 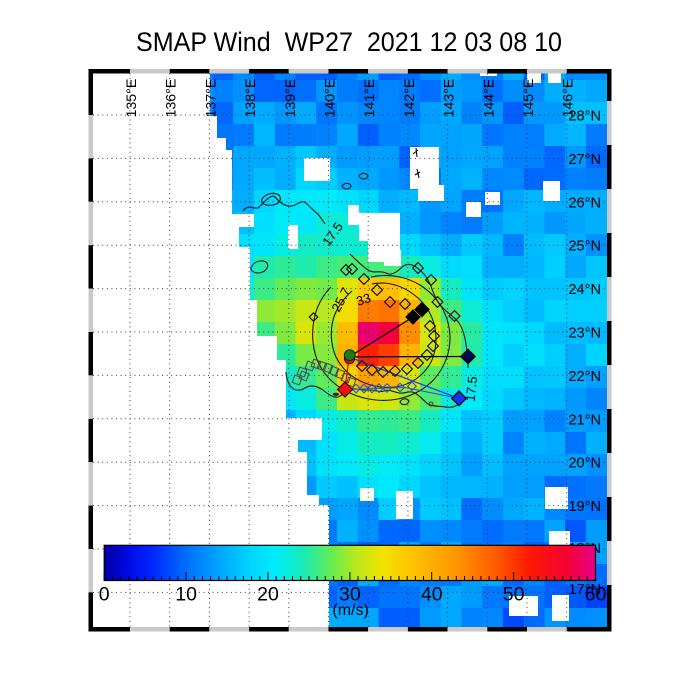 What do you see at coordinates (584, 117) in the screenshot?
I see `svg-text: 28°N` at bounding box center [584, 117].